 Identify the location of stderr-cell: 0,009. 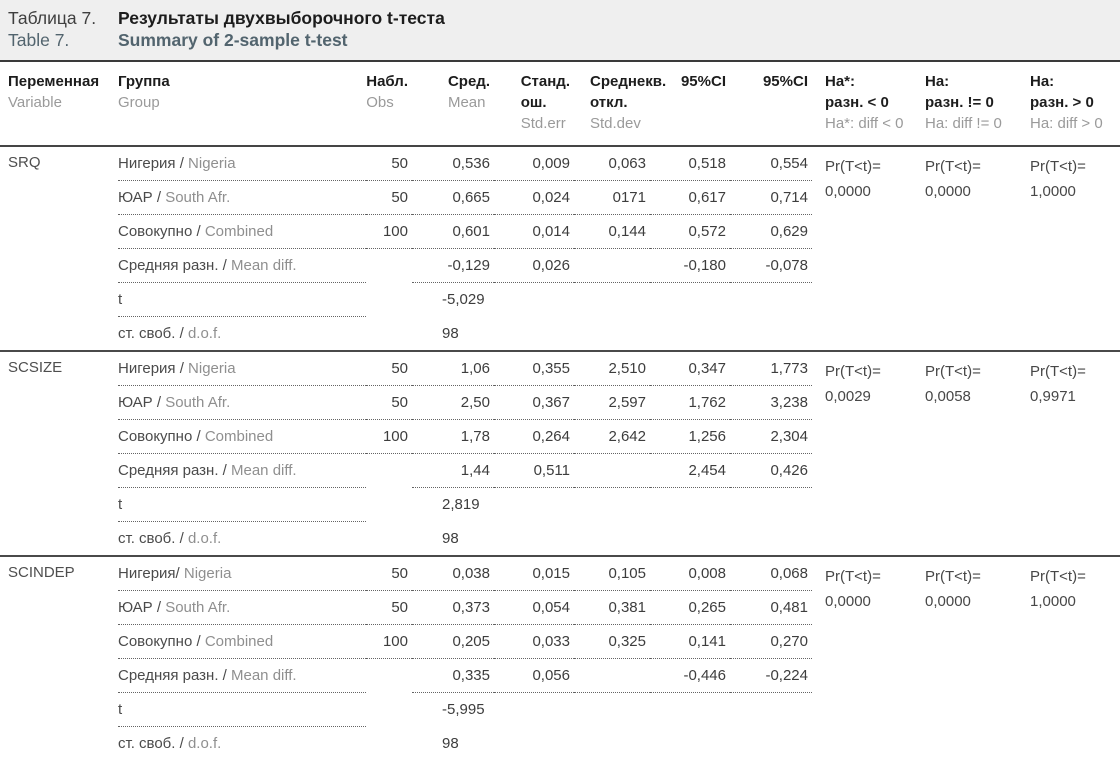
(534, 163).